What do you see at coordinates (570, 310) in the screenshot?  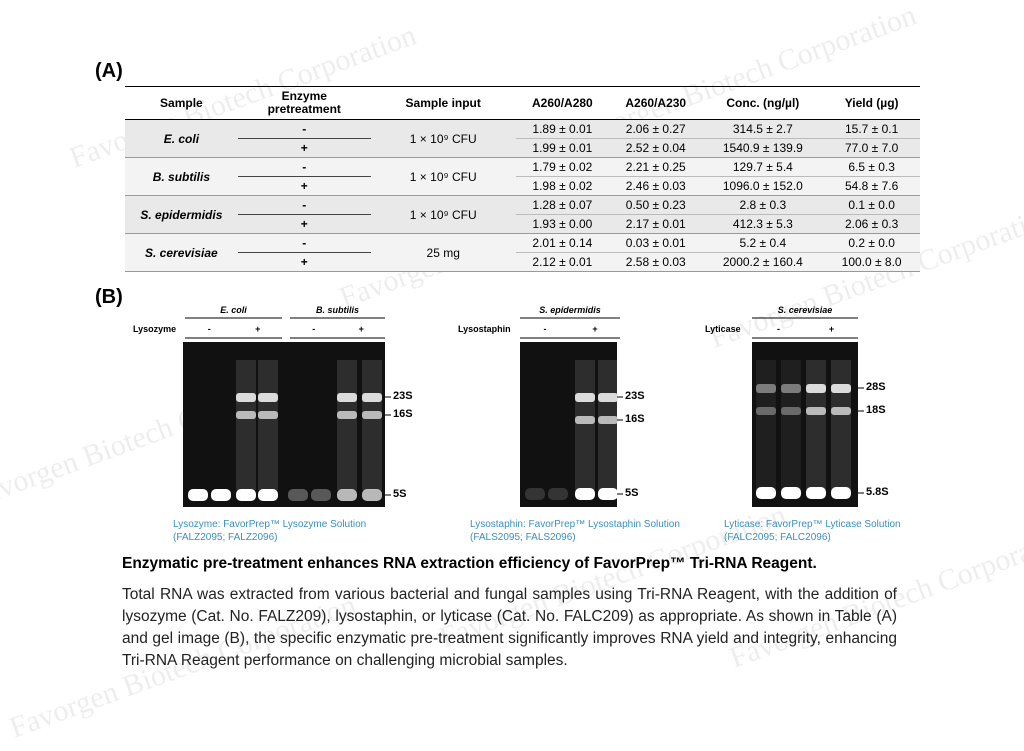 I see `species-label: S. epidermidis` at bounding box center [570, 310].